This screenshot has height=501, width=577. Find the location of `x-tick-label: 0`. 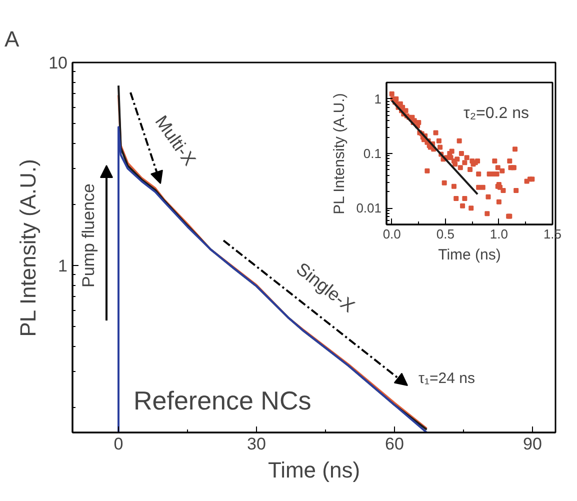

x-tick-label: 0 is located at coordinates (119, 444).